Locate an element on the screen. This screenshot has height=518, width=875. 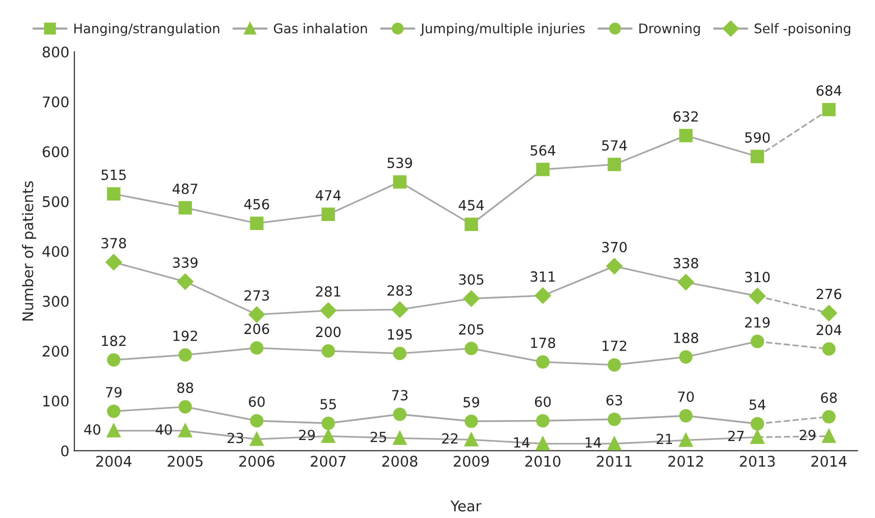
data-label: 487 is located at coordinates (185, 189).